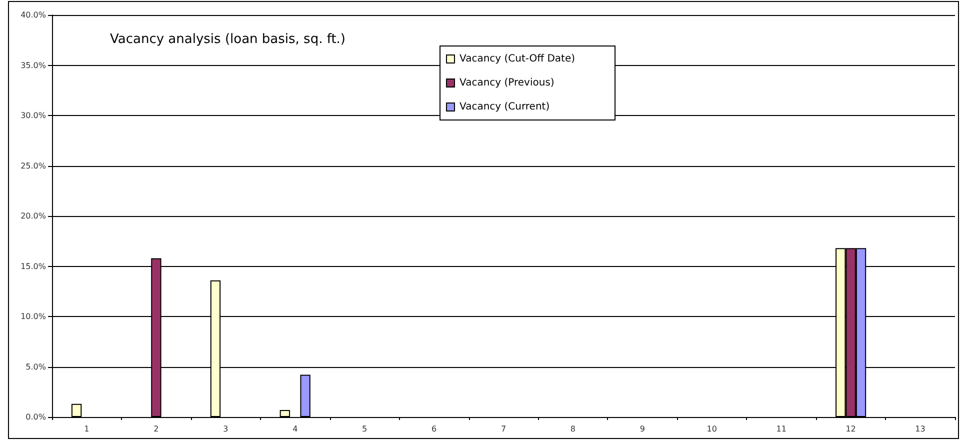  I want to click on x-tick-label: 4, so click(295, 429).